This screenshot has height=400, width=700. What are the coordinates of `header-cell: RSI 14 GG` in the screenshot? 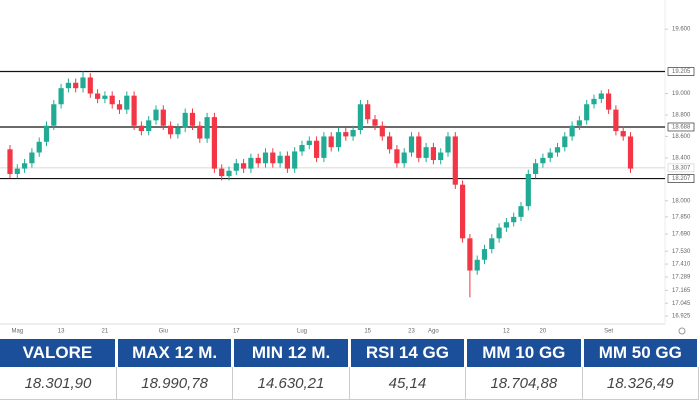 It's located at (408, 353).